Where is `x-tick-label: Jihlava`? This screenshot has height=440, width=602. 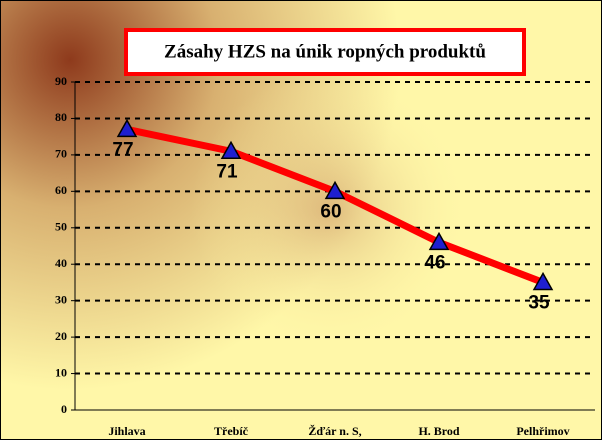
x-tick-label: Jihlava is located at coordinates (126, 431).